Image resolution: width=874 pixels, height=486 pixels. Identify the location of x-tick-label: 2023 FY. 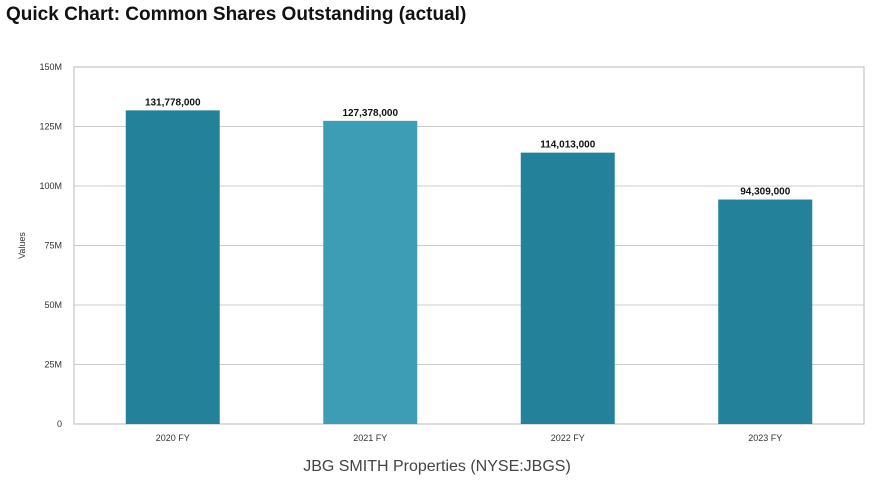
(765, 438).